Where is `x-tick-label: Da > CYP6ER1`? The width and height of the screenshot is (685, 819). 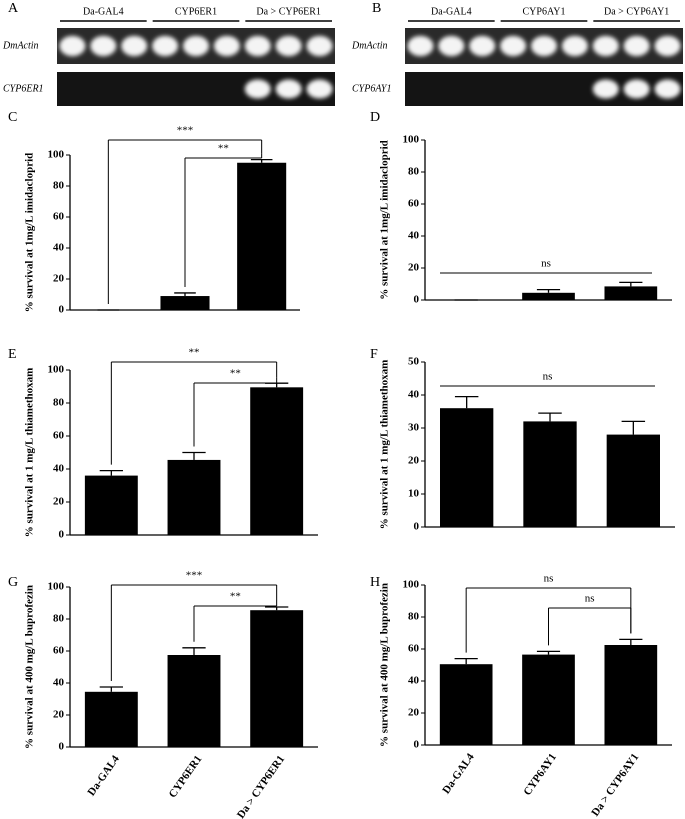
x-tick-label: Da > CYP6ER1 is located at coordinates (261, 786).